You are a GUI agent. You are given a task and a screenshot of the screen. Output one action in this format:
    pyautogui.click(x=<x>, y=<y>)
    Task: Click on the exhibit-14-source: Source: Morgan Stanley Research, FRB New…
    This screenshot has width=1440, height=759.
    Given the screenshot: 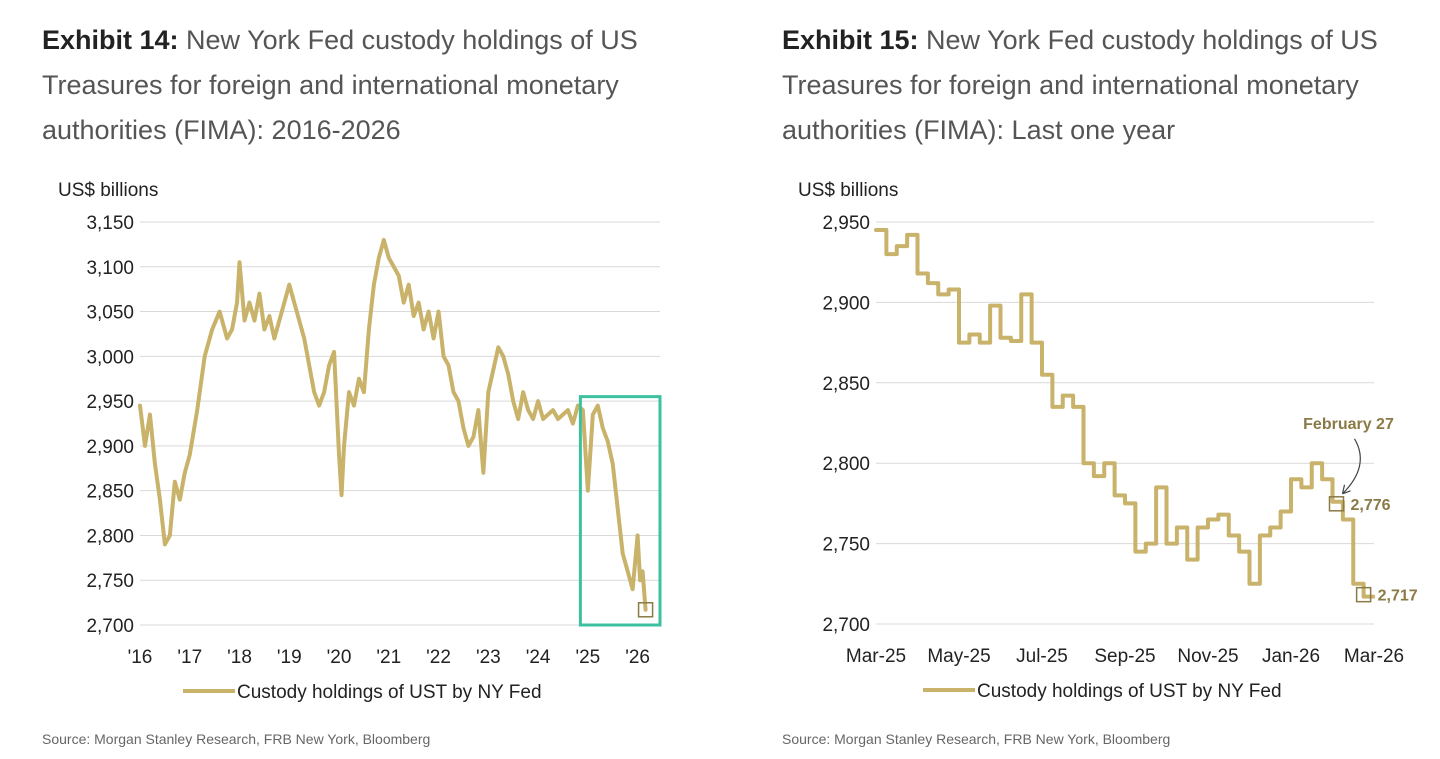 What is the action you would take?
    pyautogui.click(x=236, y=739)
    